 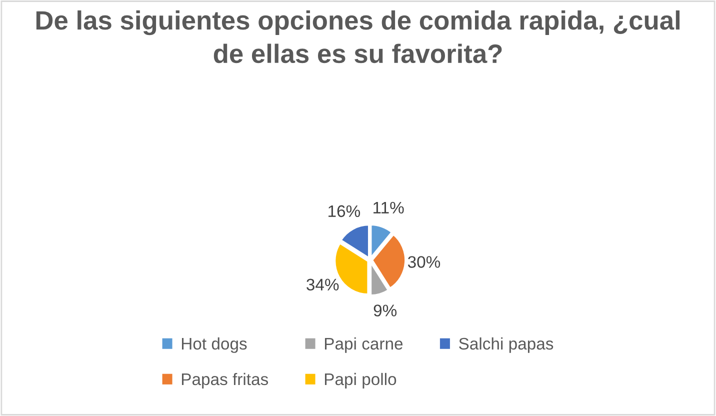 What do you see at coordinates (506, 345) in the screenshot?
I see `legend-label: Salchi papas` at bounding box center [506, 345].